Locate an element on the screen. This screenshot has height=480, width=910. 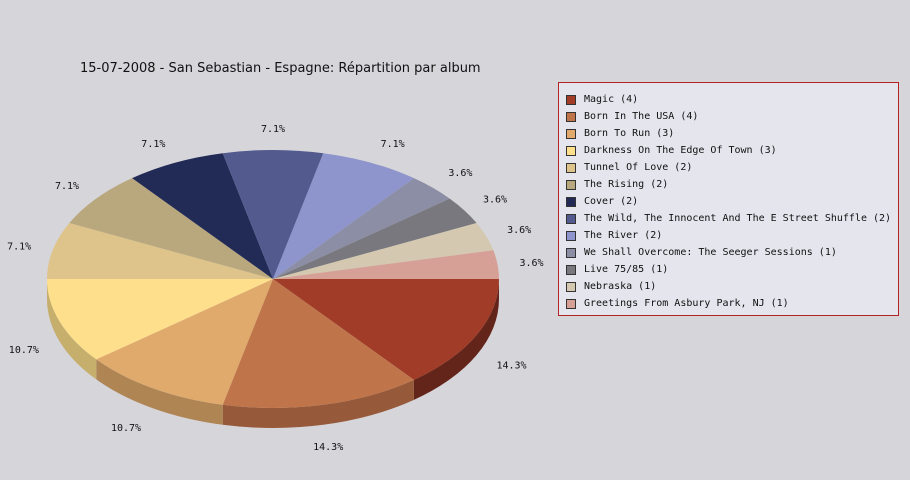
pie-slice-born-in-the-usa is located at coordinates (318, 343).